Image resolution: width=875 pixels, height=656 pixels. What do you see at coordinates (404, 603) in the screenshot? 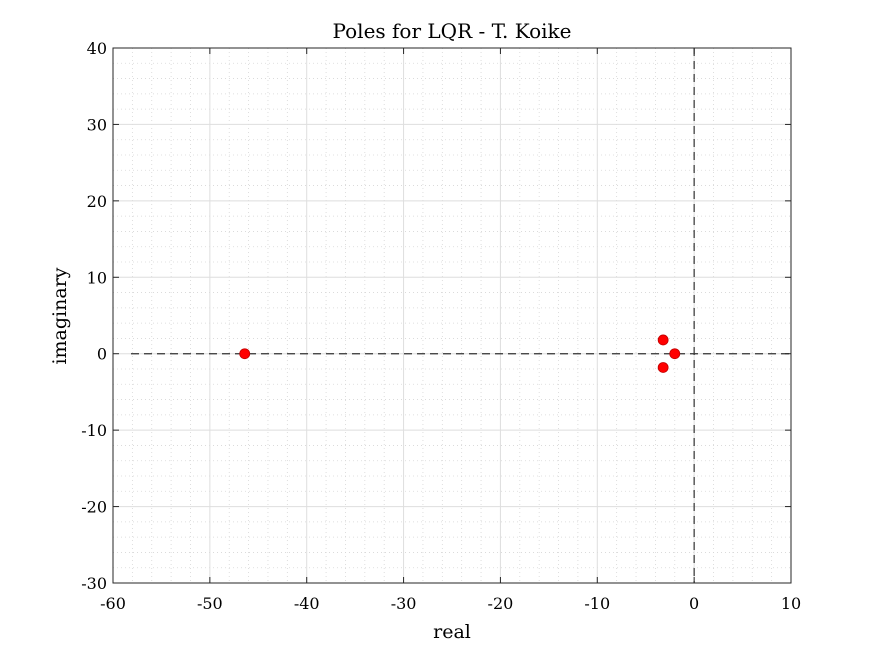
I see `x-tick-label: -30` at bounding box center [404, 603].